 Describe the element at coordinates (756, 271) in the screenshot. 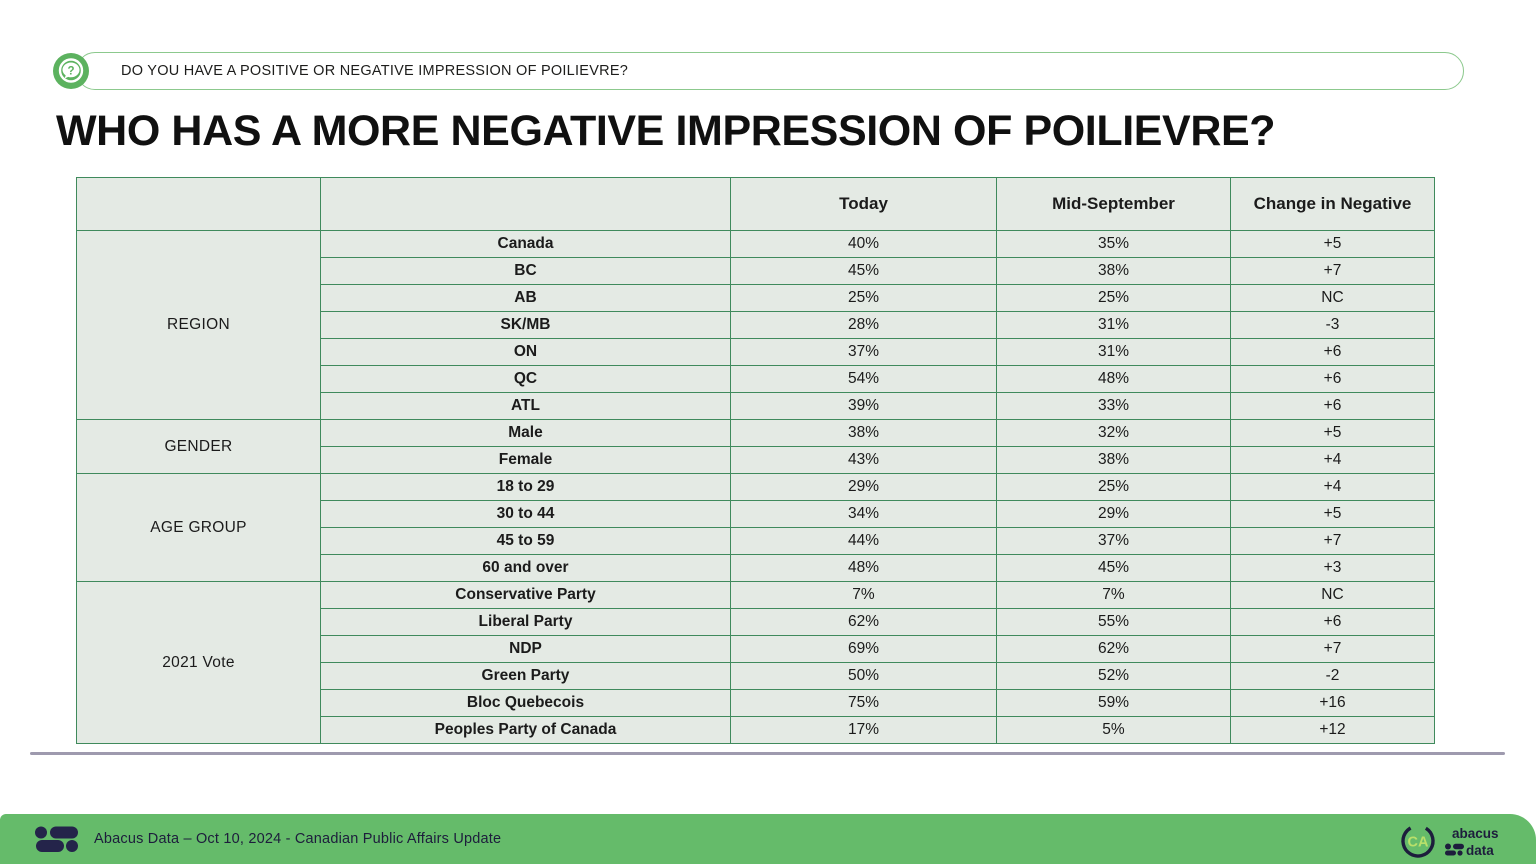

I see `table-row: BC 45% 38% +7` at that location.